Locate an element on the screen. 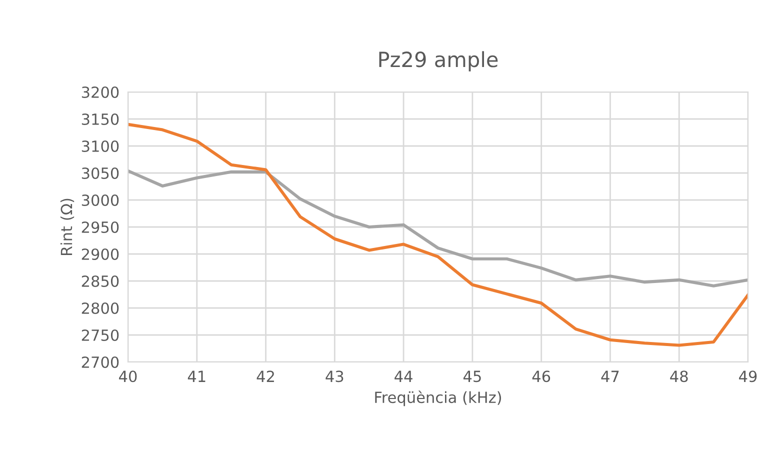 The image size is (782, 452). y-tick-label: 2750 is located at coordinates (100, 335).